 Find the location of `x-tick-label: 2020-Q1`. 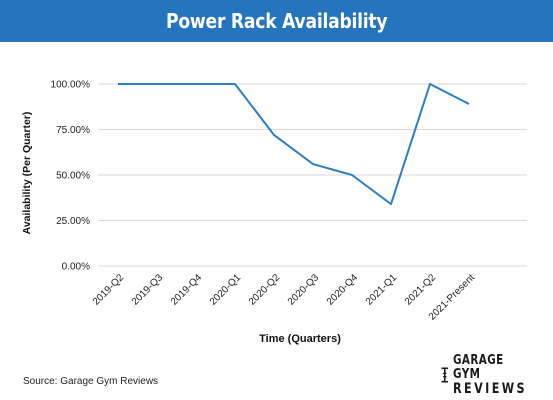

x-tick-label: 2020-Q1 is located at coordinates (226, 290).